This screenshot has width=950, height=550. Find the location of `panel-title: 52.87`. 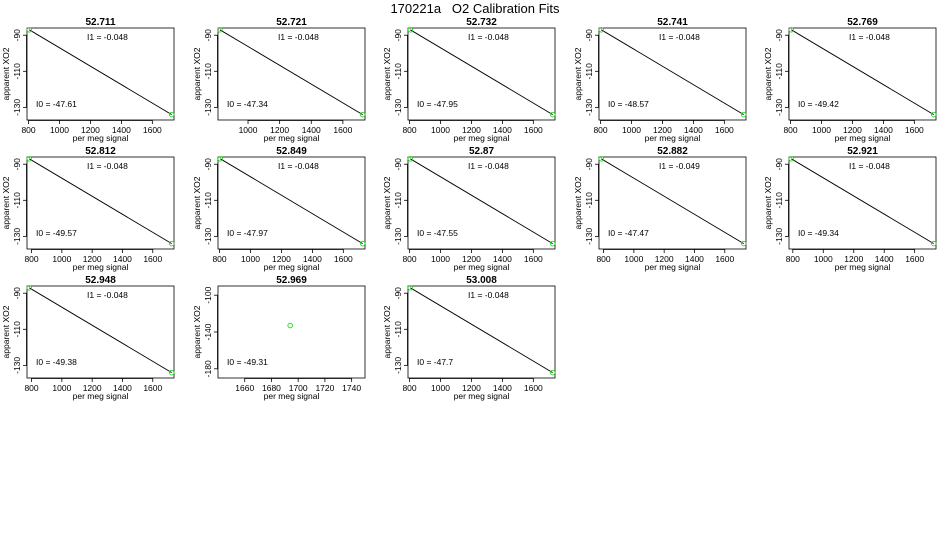

panel-title: 52.87 is located at coordinates (481, 151).